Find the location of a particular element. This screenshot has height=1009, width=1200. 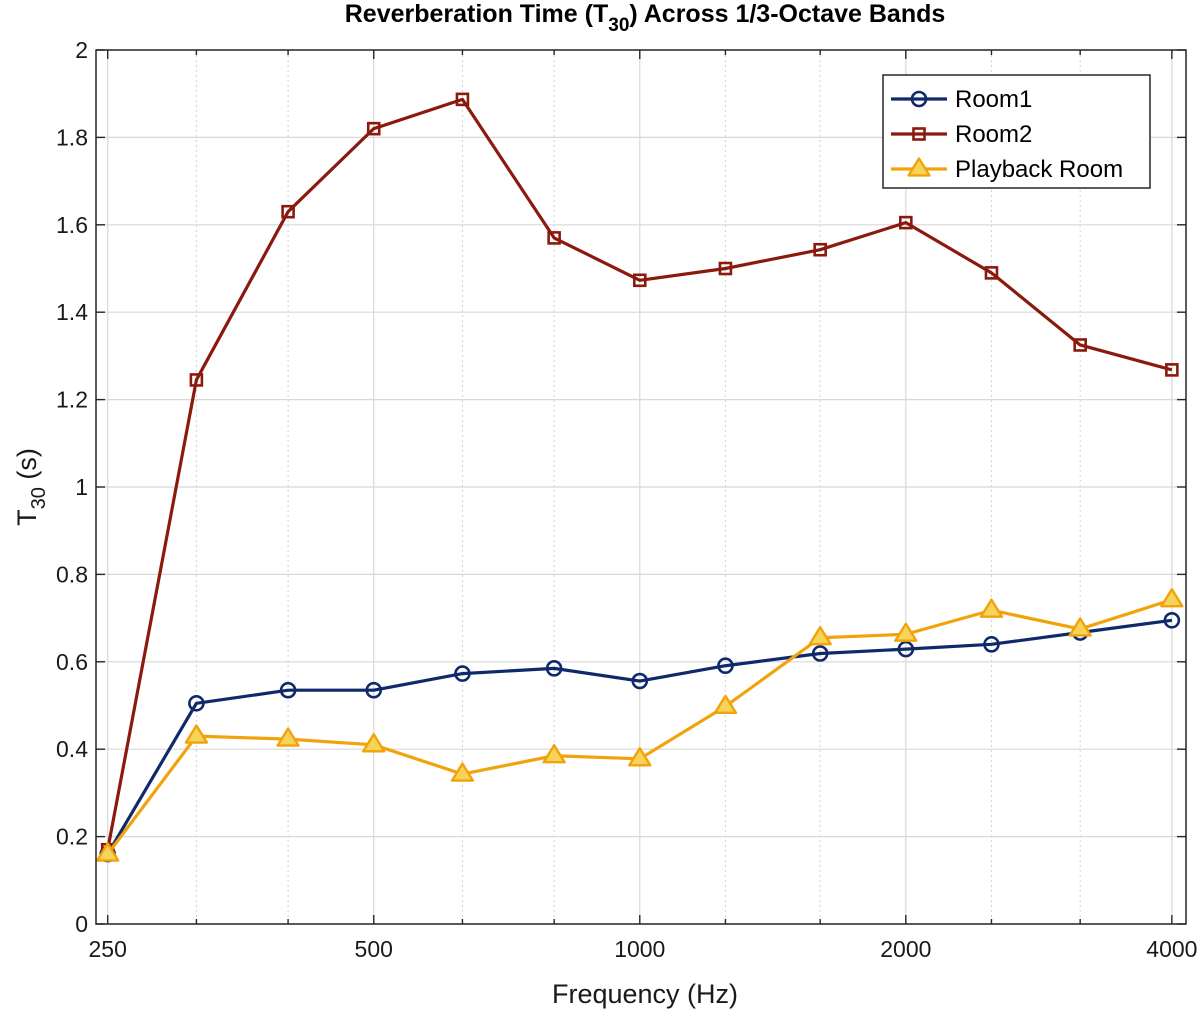

chart-title-main: Reverberation Time (T is located at coordinates (477, 14).